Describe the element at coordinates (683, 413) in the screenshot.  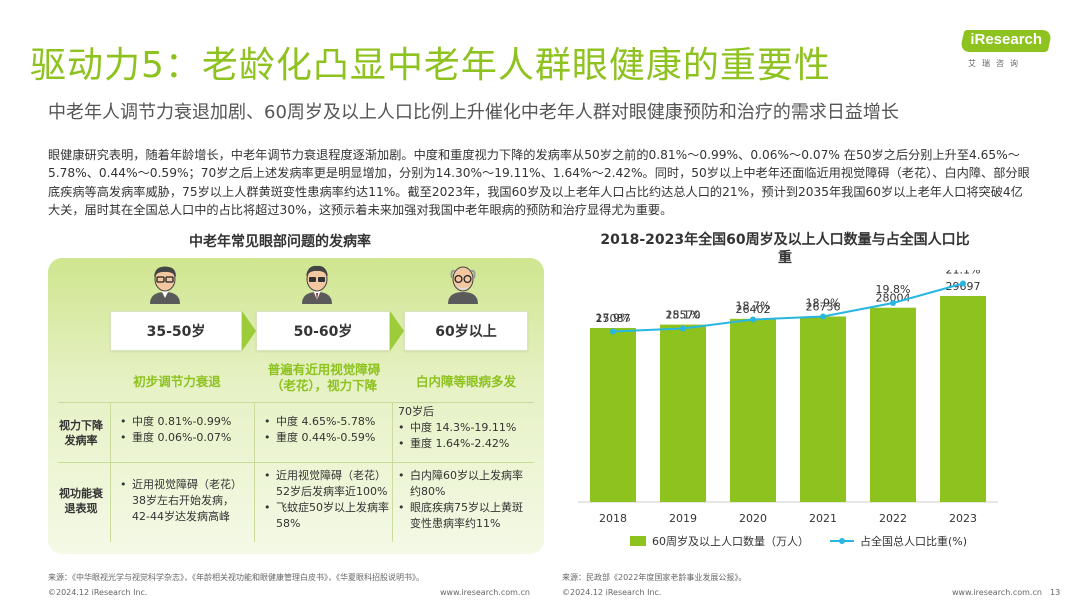
I see `bar-2019` at that location.